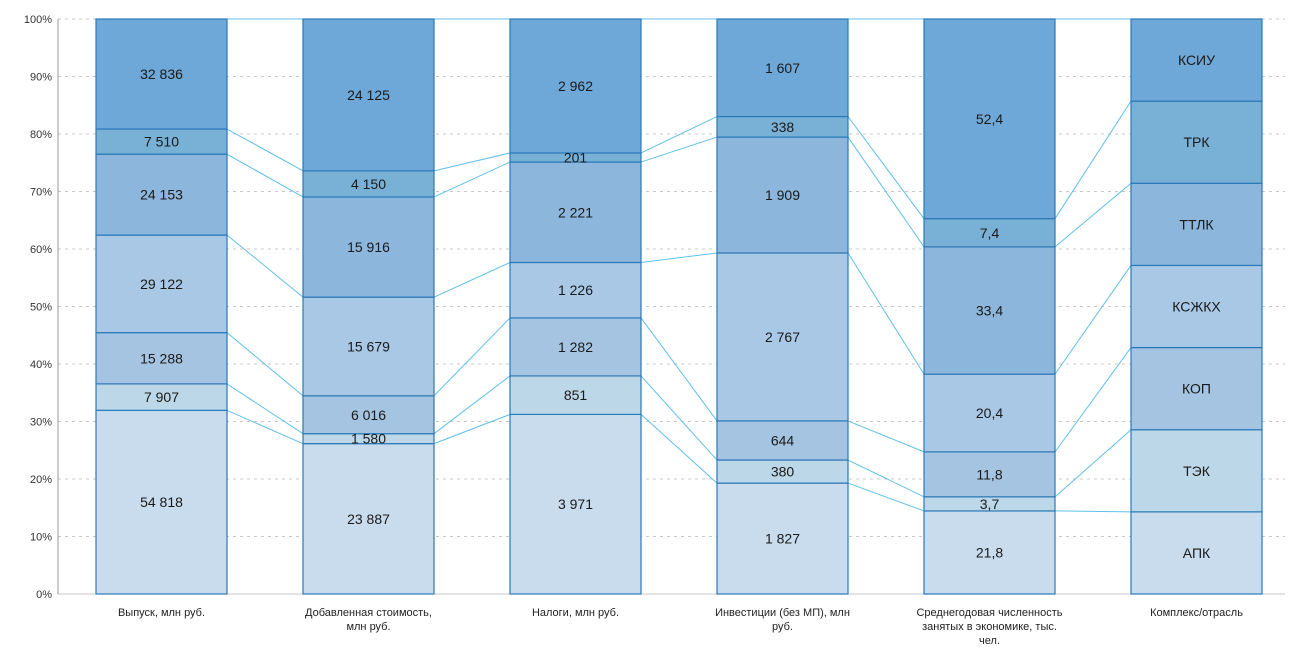 The height and width of the screenshot is (657, 1290). Describe the element at coordinates (41, 135) in the screenshot. I see `y-tick-label: 80%` at that location.